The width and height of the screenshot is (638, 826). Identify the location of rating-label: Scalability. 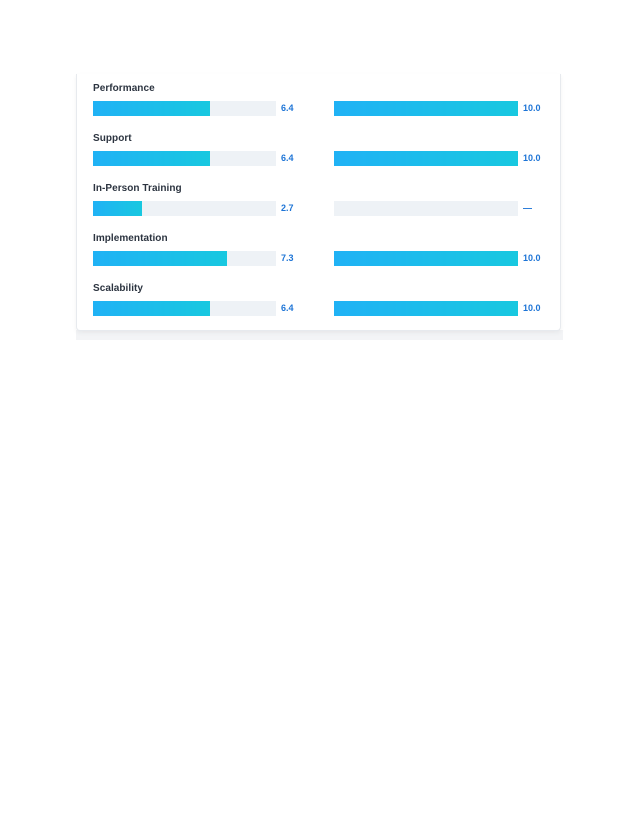
(118, 288).